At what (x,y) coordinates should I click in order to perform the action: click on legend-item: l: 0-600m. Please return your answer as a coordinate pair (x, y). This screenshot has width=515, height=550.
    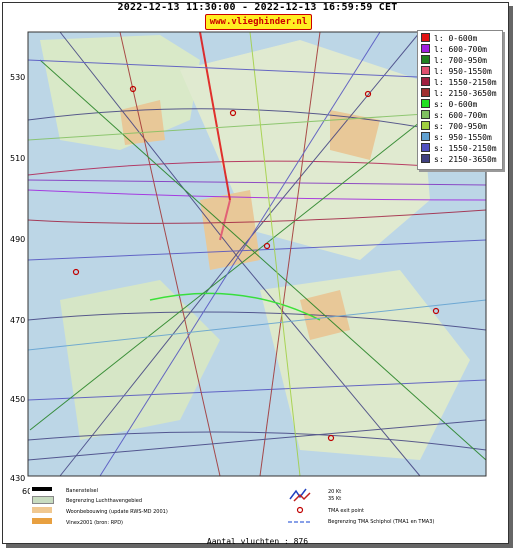
    Looking at the image, I should click on (449, 38).